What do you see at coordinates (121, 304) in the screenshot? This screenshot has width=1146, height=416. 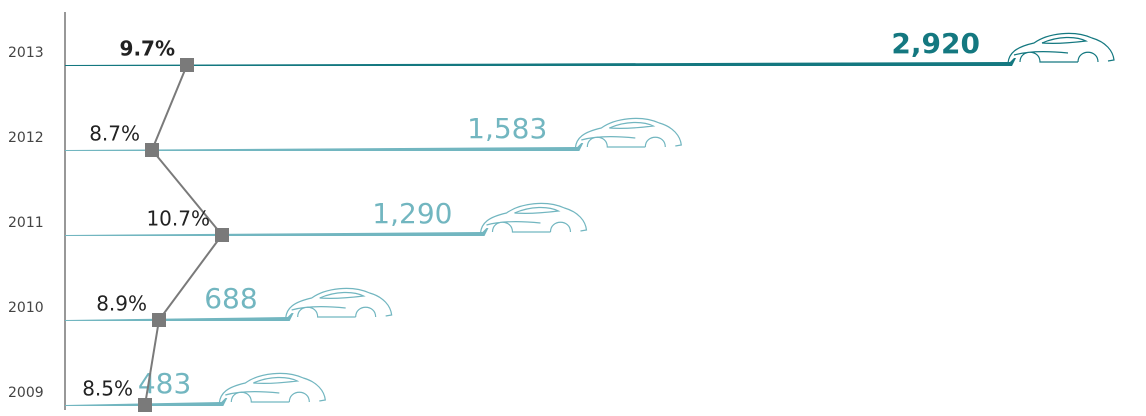 I see `rate-label: 8.9%` at bounding box center [121, 304].